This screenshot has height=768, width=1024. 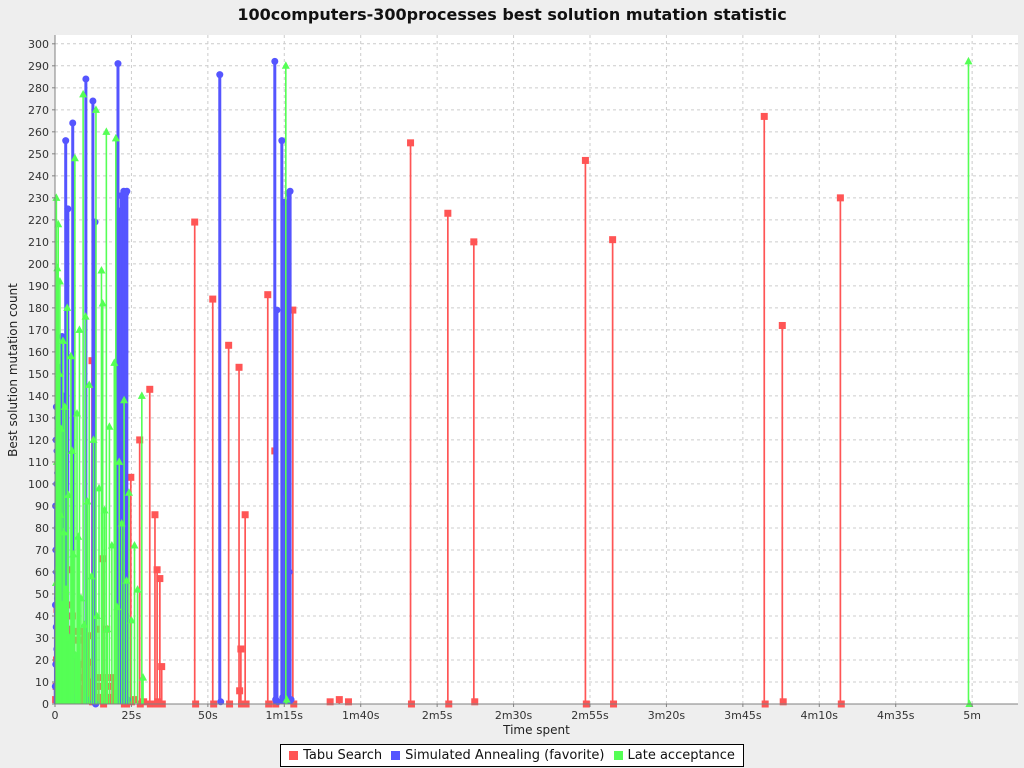 What do you see at coordinates (38, 220) in the screenshot?
I see `y-tick-label: 220` at bounding box center [38, 220].